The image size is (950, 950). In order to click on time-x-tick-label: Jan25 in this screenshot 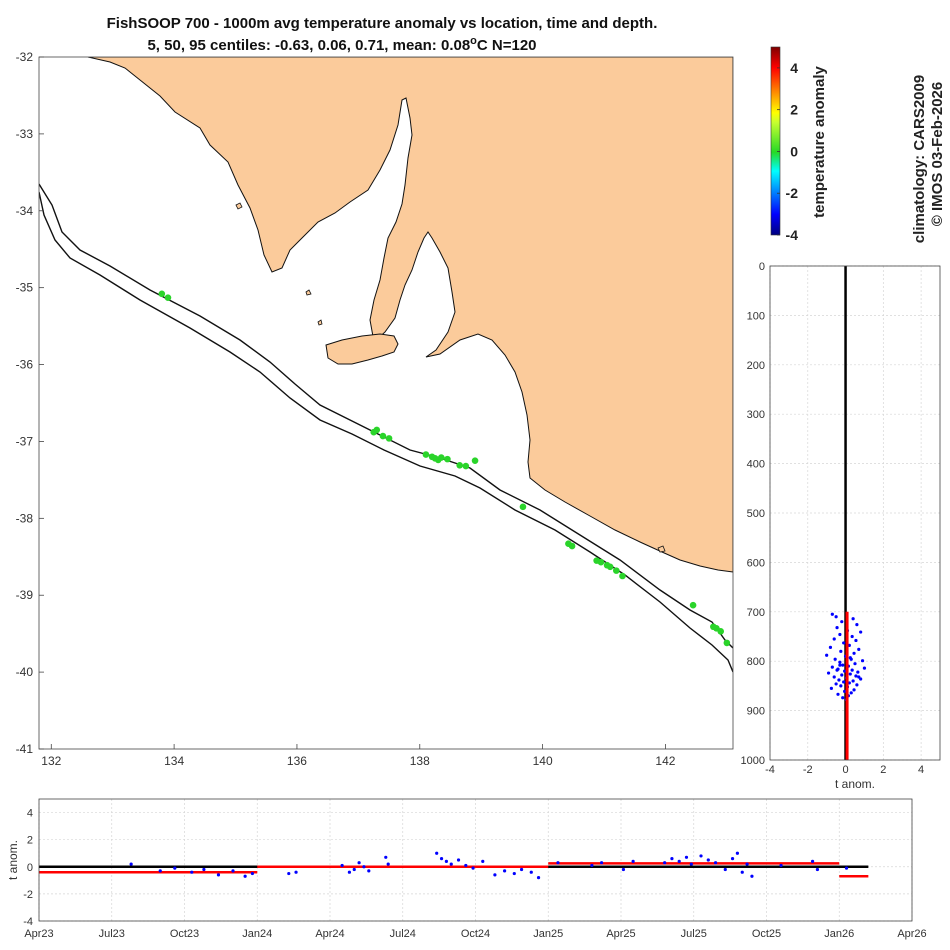, I will do `click(548, 934)`.